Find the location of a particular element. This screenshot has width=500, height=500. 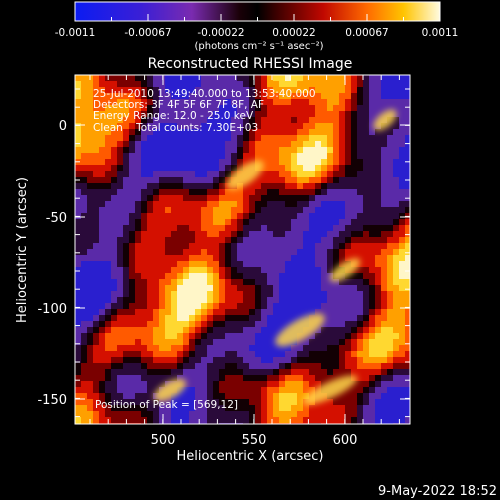

x-tick-label: 600 is located at coordinates (345, 440).